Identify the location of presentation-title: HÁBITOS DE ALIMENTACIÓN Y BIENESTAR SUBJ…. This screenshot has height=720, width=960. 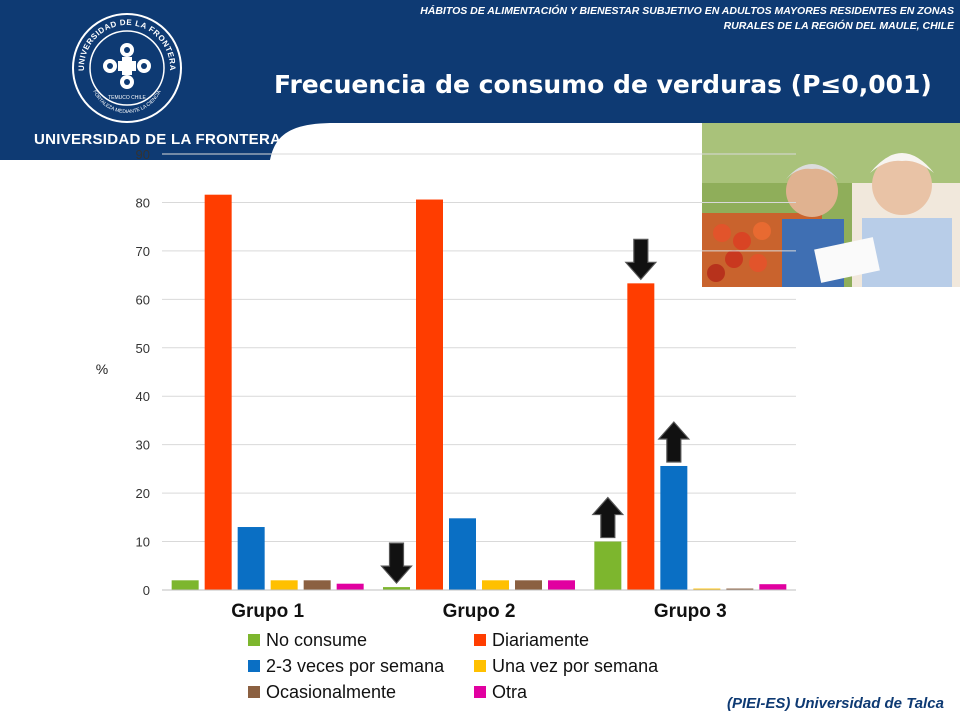
(634, 19).